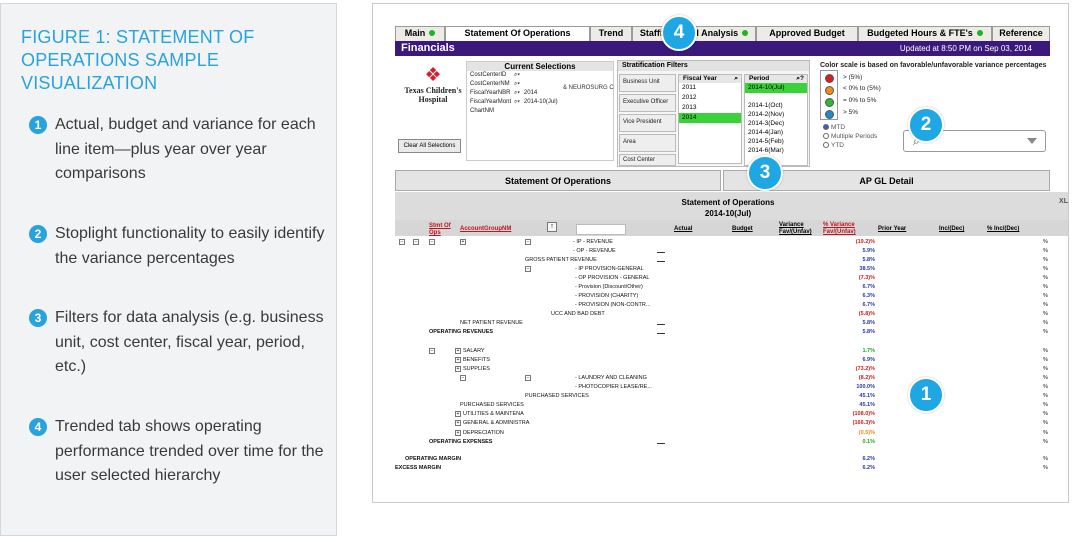 The height and width of the screenshot is (542, 1073). I want to click on fiscal-year-item: 2012, so click(689, 97).